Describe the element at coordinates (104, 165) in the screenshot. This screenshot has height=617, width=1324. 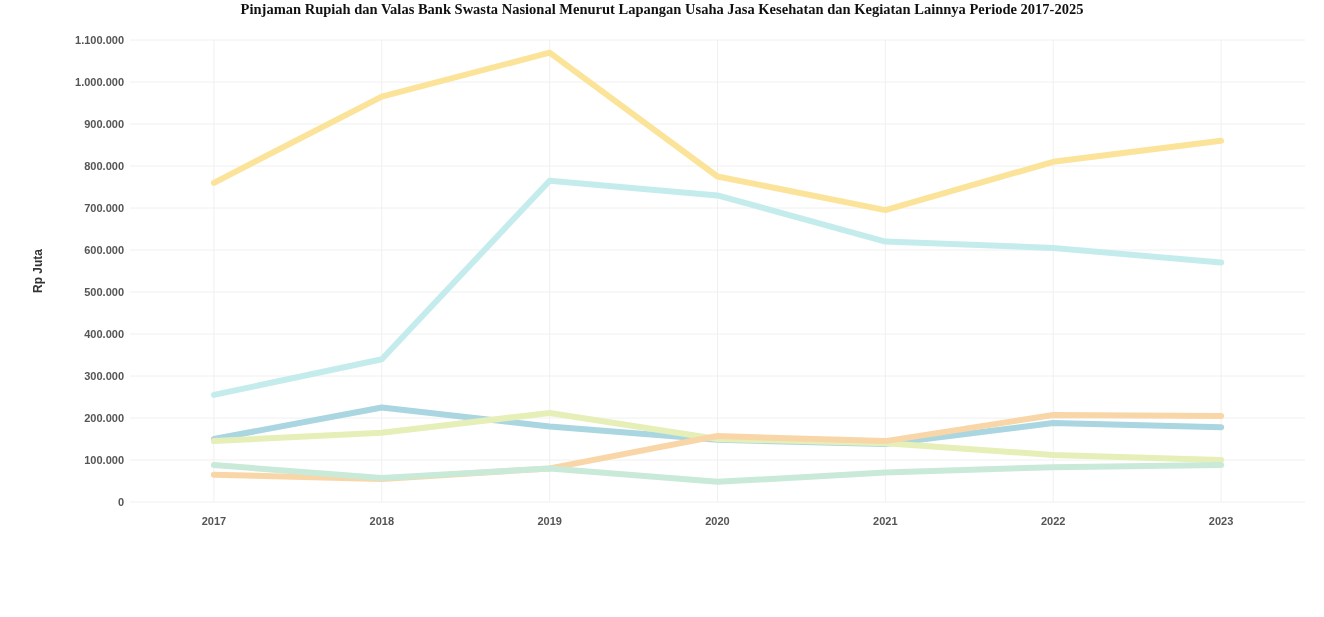
I see `y-tick-label: 800.000` at that location.